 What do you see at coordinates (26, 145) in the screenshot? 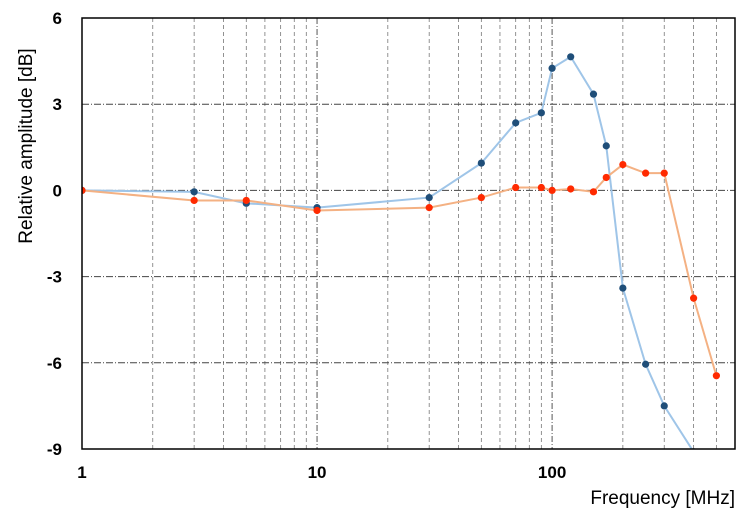
I see `y-axis-title: Relative amplitude [dB]` at bounding box center [26, 145].